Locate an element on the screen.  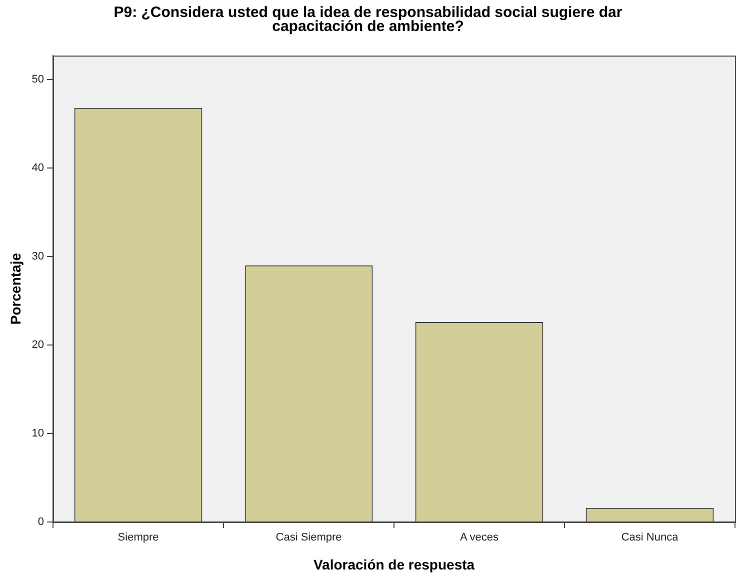
y-axis-title: Porcentaje is located at coordinates (15, 288).